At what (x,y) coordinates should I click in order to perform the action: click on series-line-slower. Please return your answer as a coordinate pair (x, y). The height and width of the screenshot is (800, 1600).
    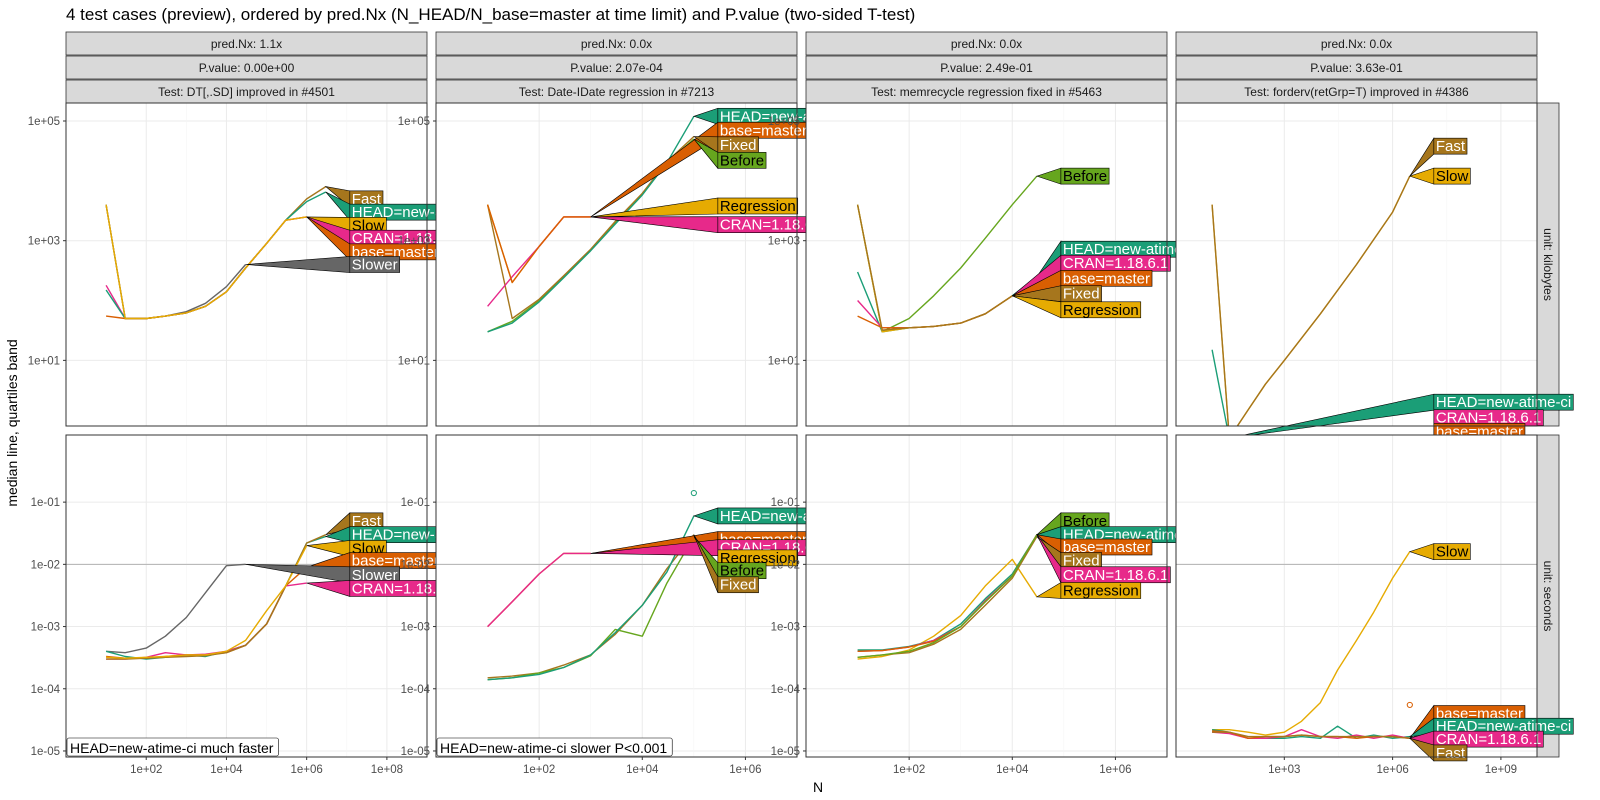
    Looking at the image, I should click on (176, 608).